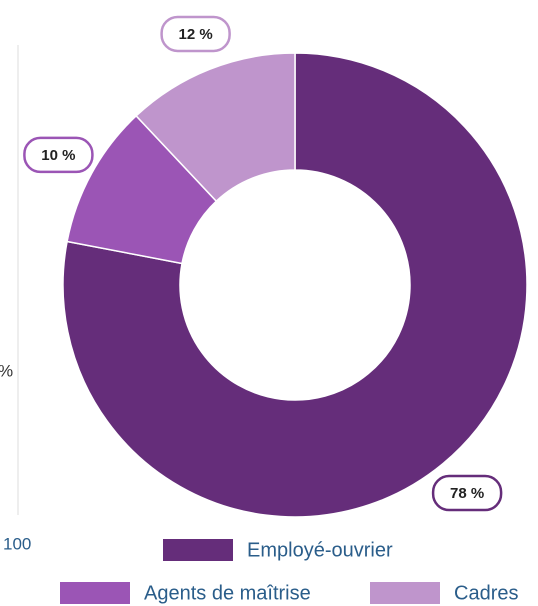 The width and height of the screenshot is (538, 606). What do you see at coordinates (486, 593) in the screenshot?
I see `legend-label: Cadres` at bounding box center [486, 593].